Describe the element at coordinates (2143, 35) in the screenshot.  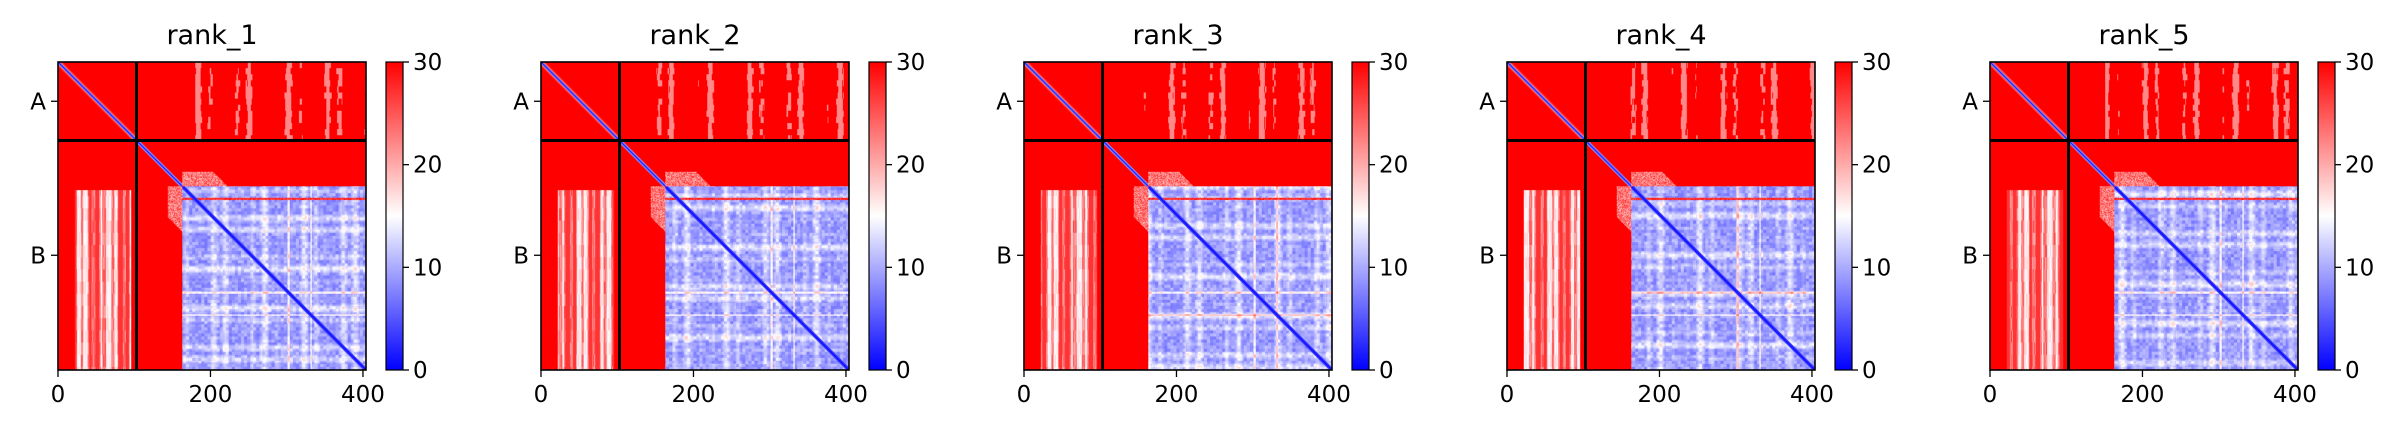
I see `panel-title: rank_5` at that location.